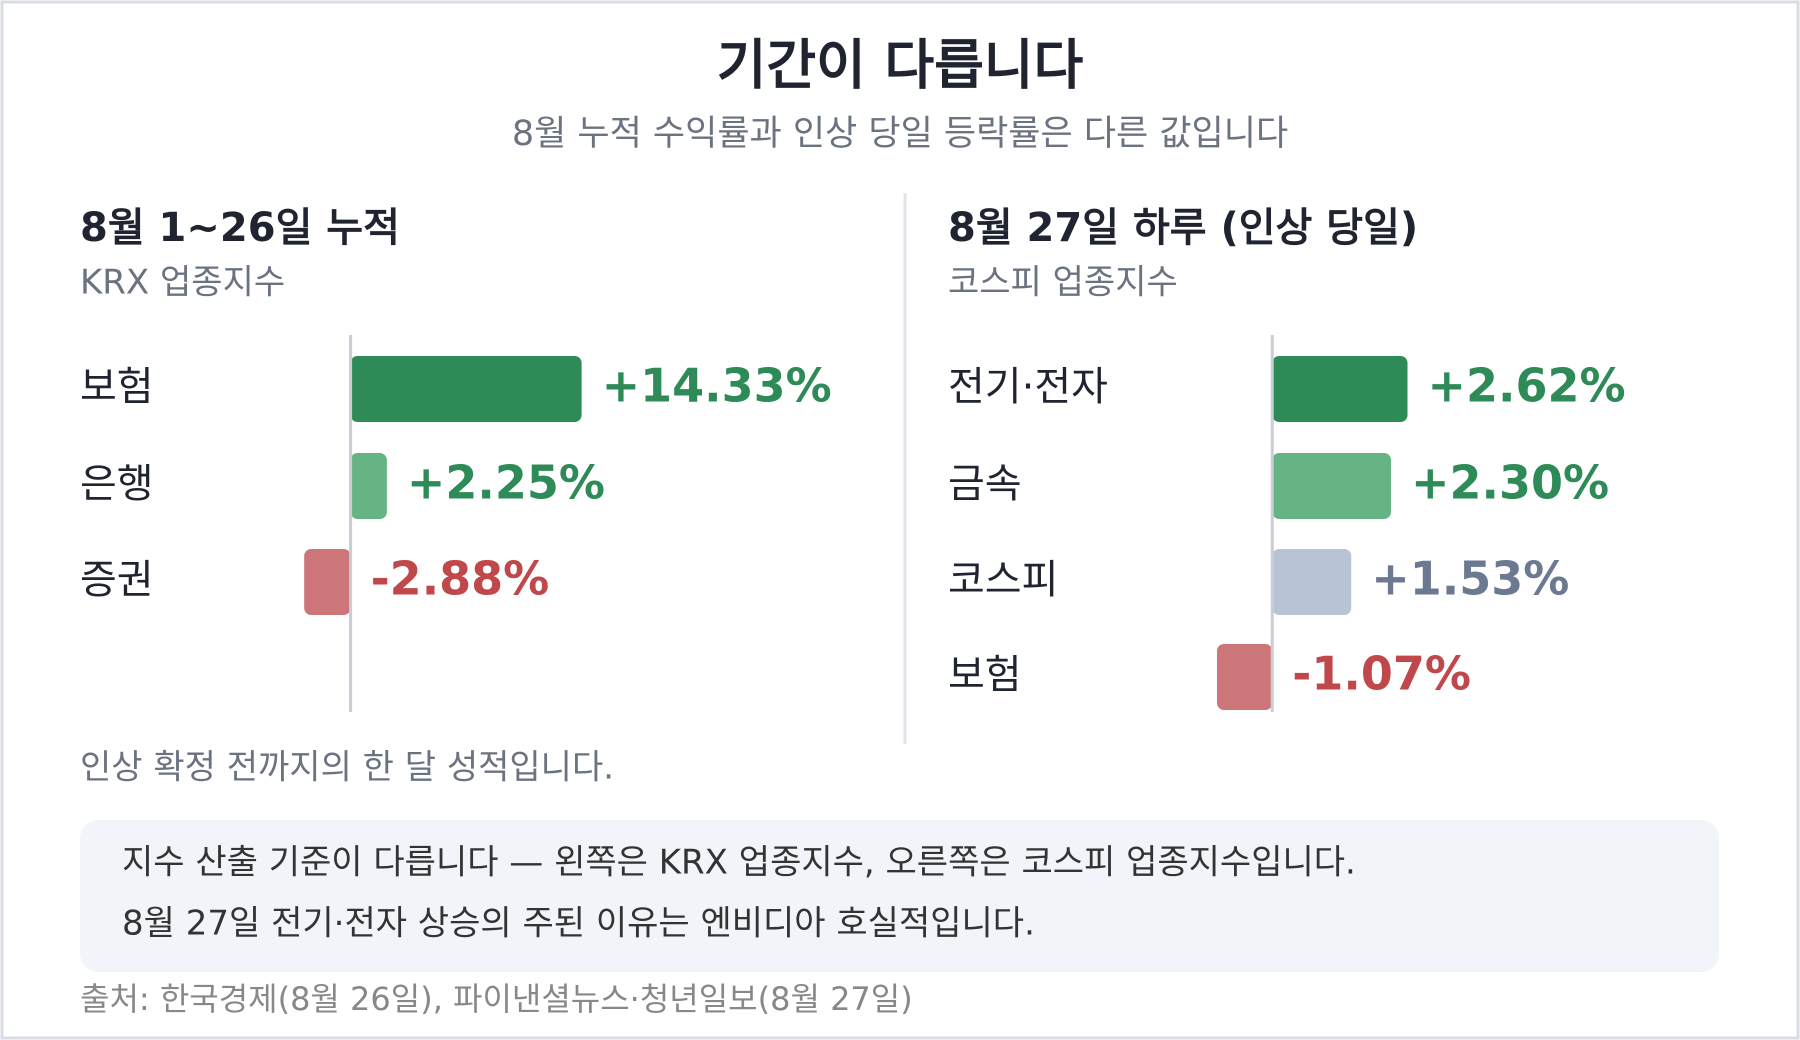 This screenshot has height=1040, width=1800. I want to click on panel-title: 8월 27일 하루 (인상 당일), so click(1183, 228).